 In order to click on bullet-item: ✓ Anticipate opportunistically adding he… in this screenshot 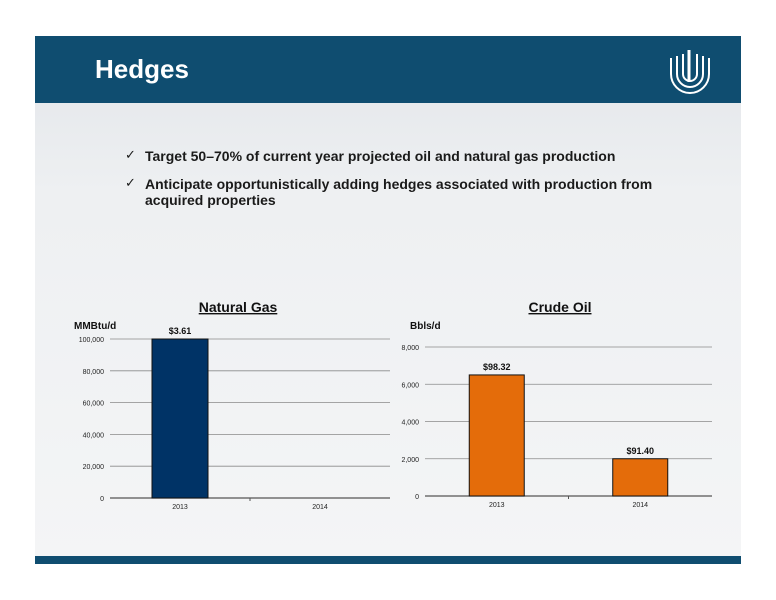, I will do `click(405, 192)`.